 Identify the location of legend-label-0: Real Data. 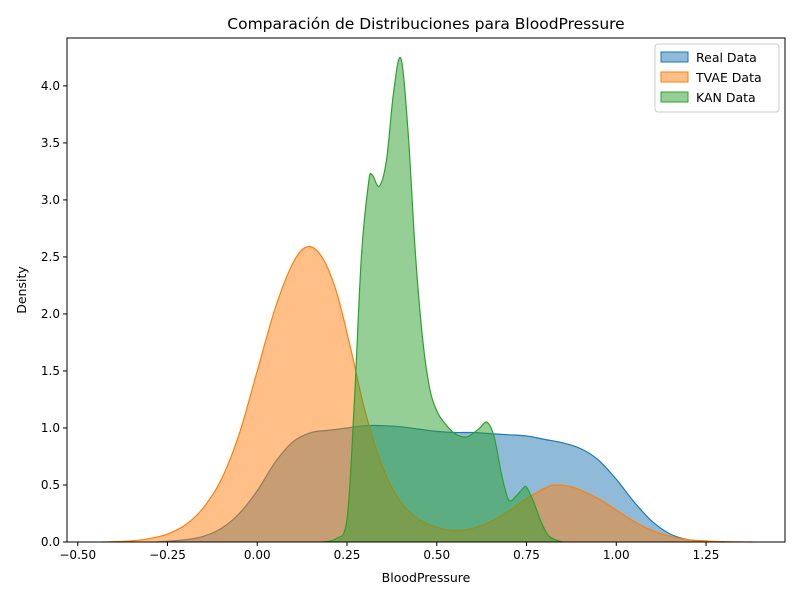
(726, 57).